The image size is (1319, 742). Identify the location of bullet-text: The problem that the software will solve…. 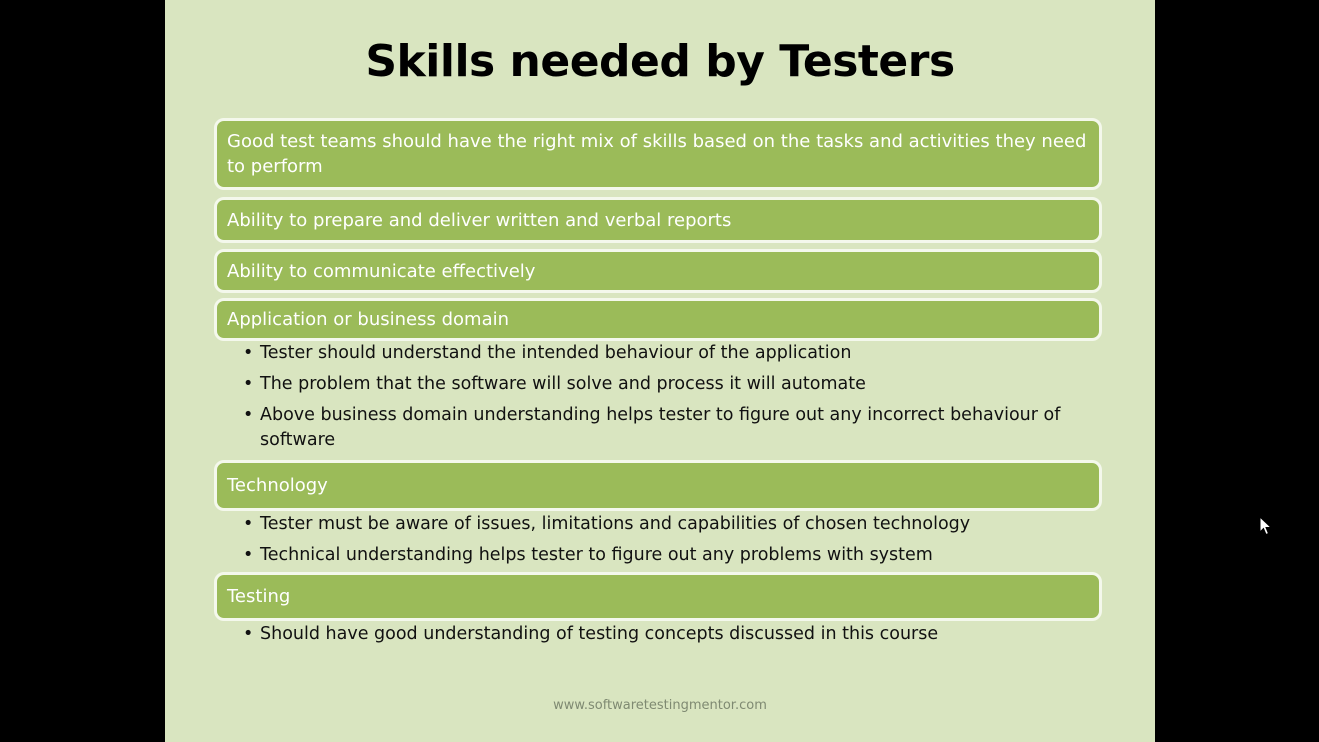
(563, 384).